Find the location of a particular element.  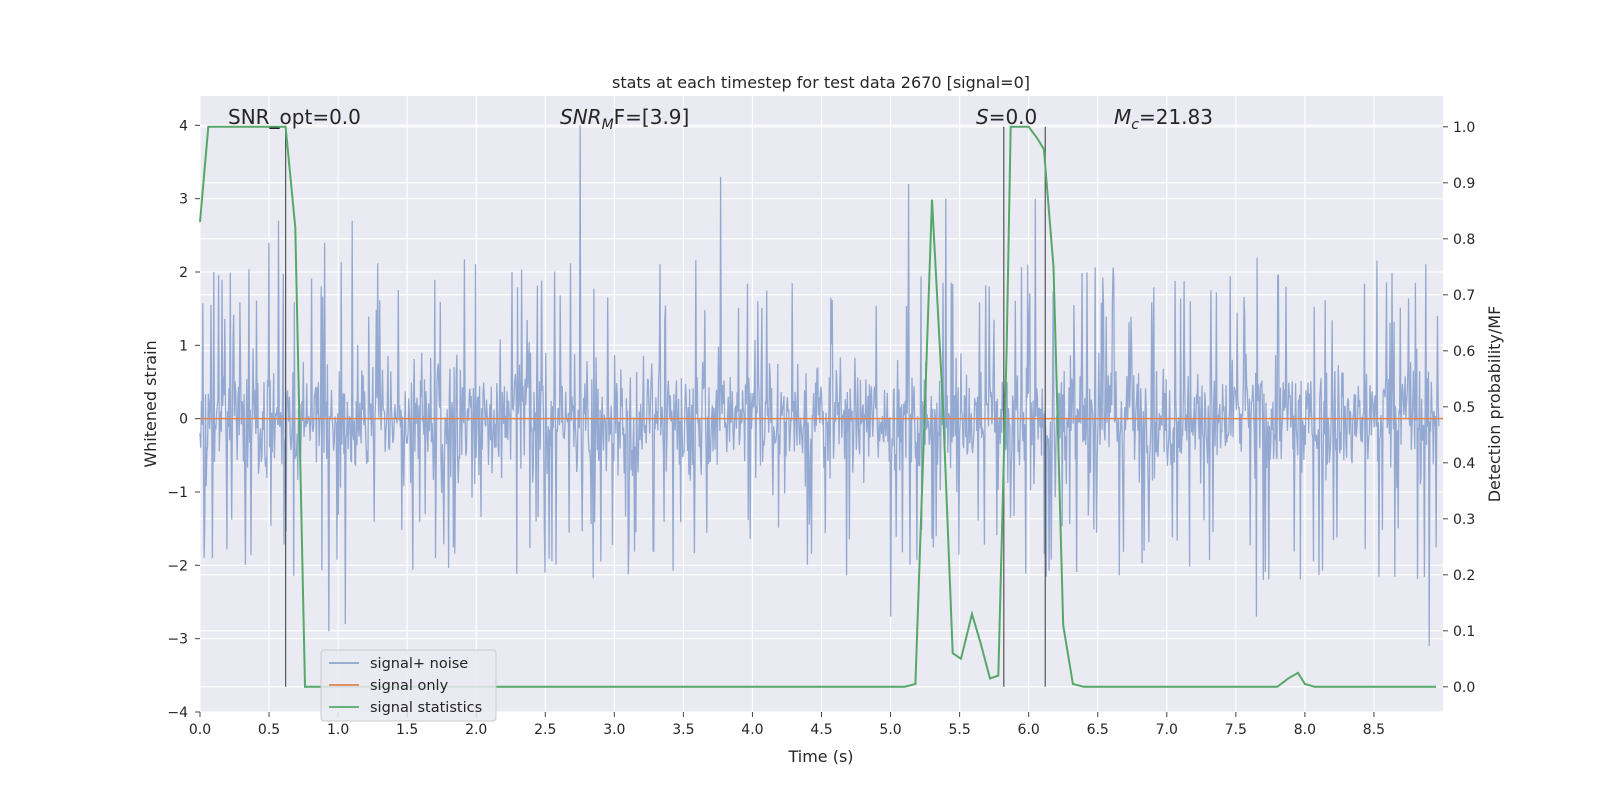

y-tick-label: 2 is located at coordinates (183, 273).